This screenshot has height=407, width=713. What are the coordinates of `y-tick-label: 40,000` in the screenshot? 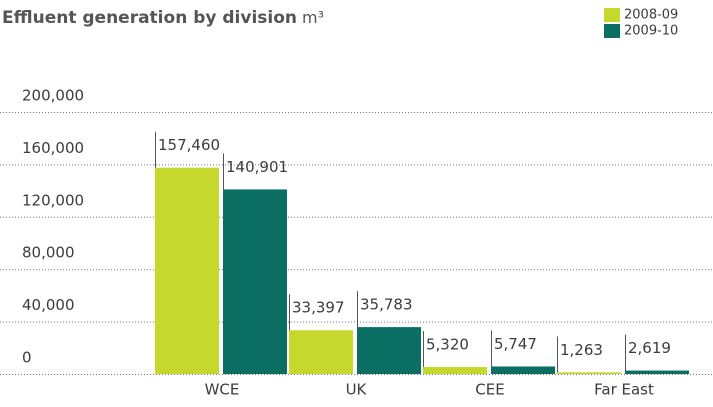 It's located at (48, 305).